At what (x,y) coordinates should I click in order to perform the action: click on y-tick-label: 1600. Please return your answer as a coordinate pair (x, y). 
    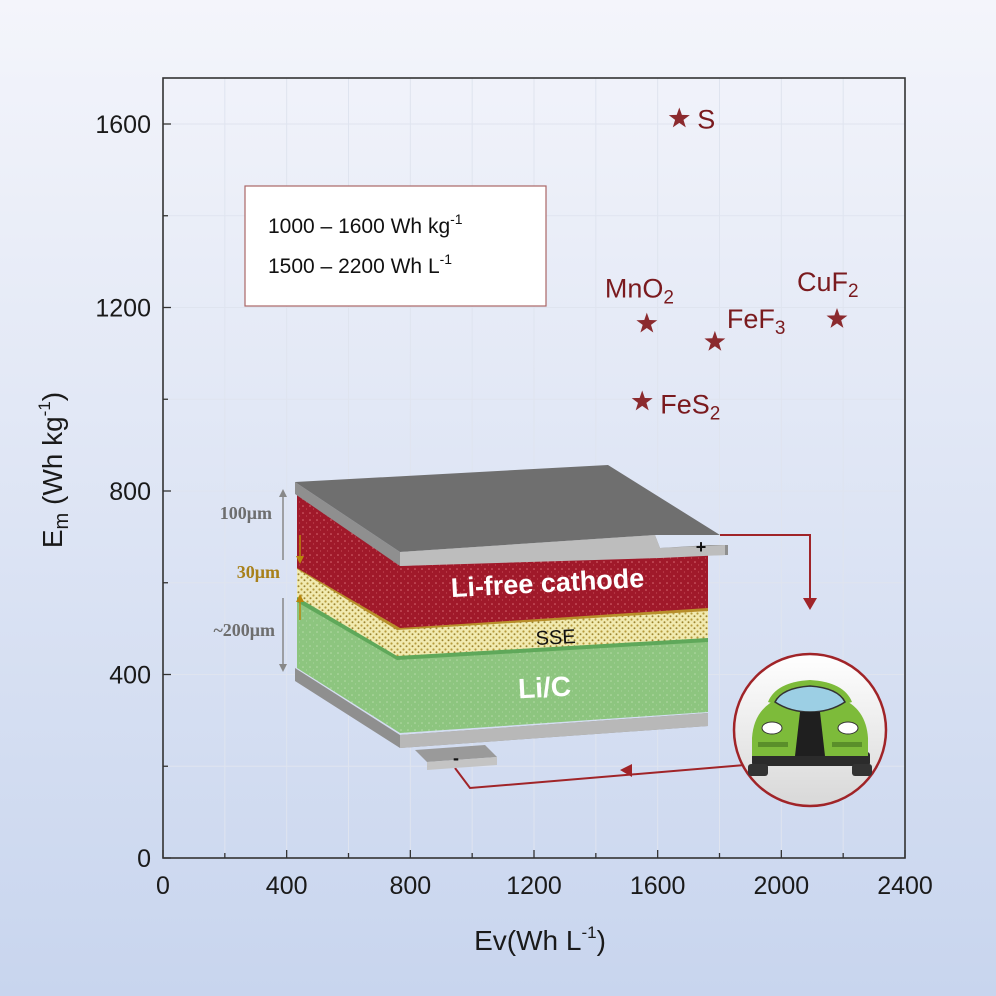
    Looking at the image, I should click on (123, 125).